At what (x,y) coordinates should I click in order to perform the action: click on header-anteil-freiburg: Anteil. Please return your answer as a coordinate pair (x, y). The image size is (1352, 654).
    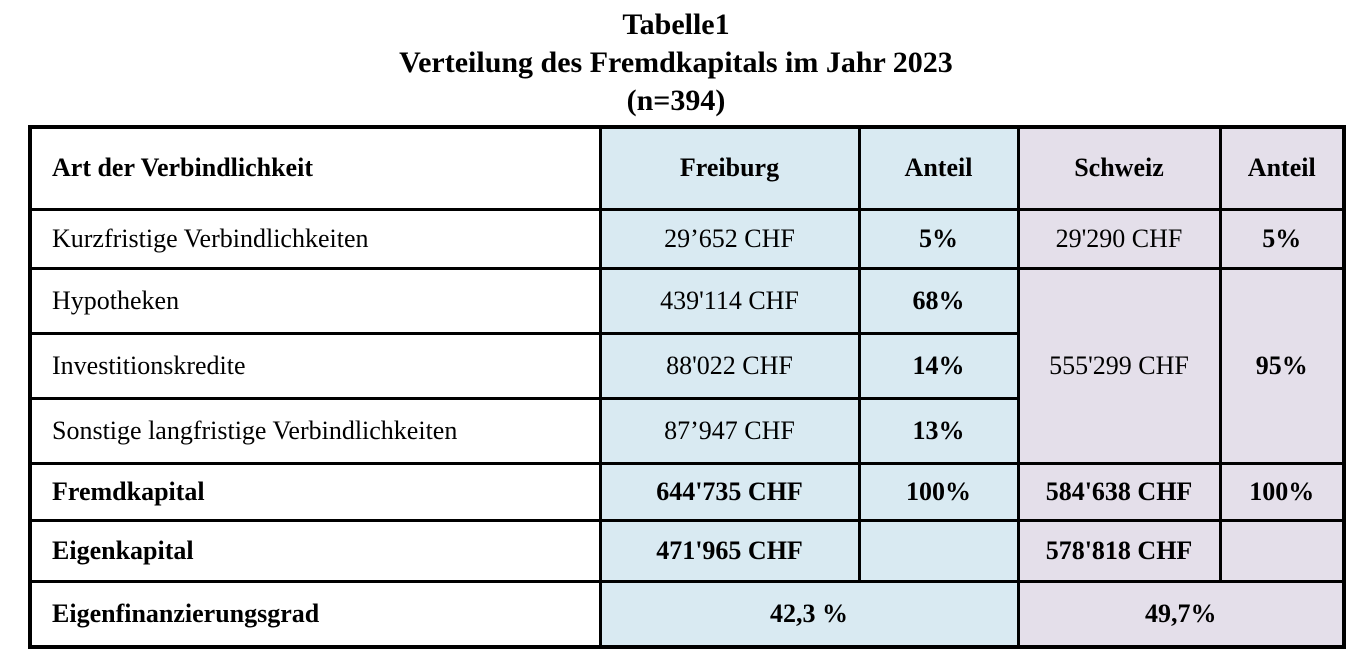
    Looking at the image, I should click on (938, 168).